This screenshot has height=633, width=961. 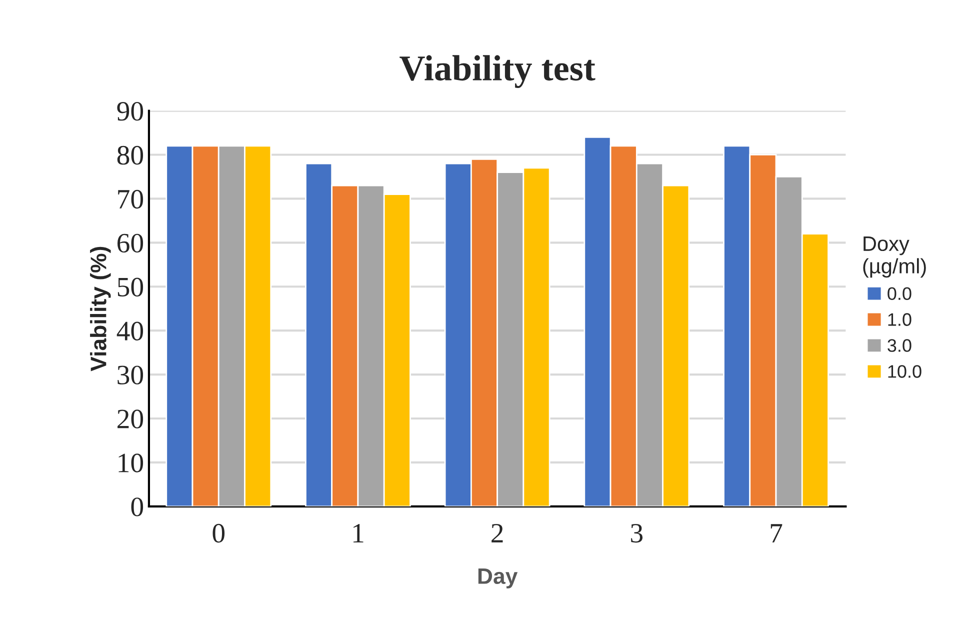 I want to click on x-tick-label: 1, so click(x=358, y=533).